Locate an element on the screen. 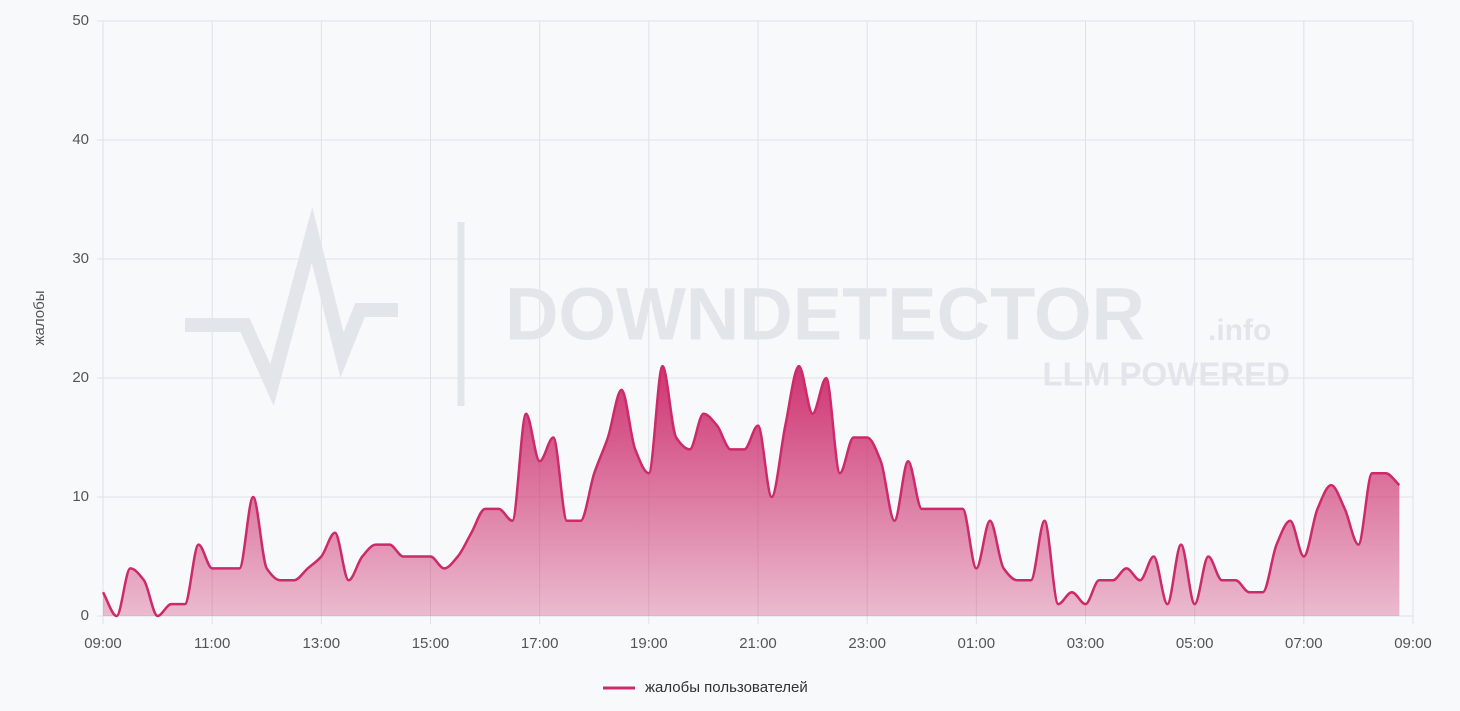 The image size is (1460, 711). x-tick-label: 01:00 is located at coordinates (977, 643).